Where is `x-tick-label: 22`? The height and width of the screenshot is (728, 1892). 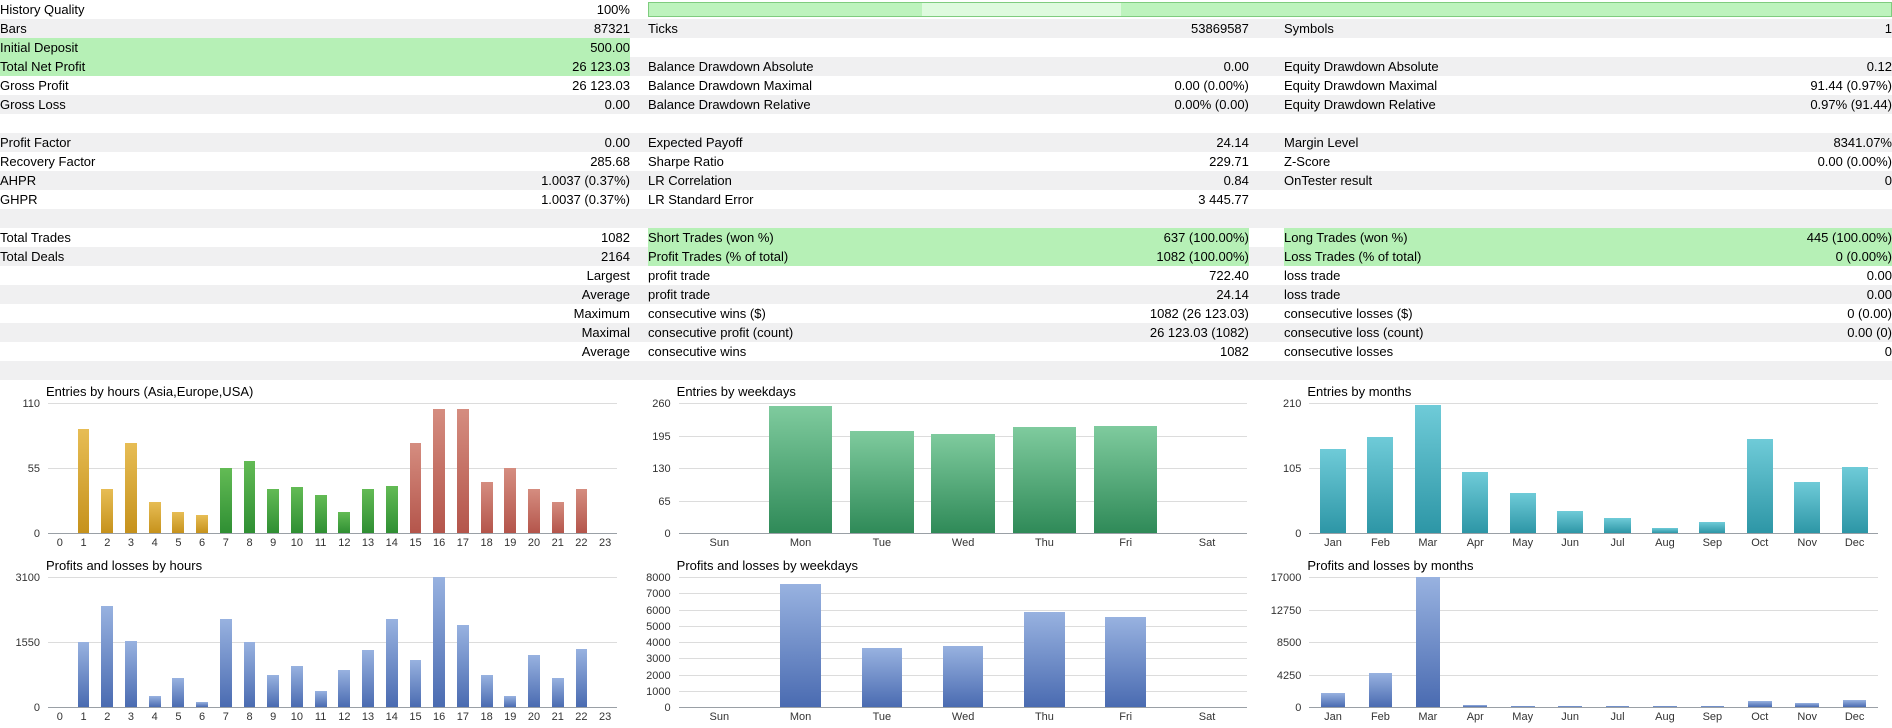
x-tick-label: 22 is located at coordinates (581, 717).